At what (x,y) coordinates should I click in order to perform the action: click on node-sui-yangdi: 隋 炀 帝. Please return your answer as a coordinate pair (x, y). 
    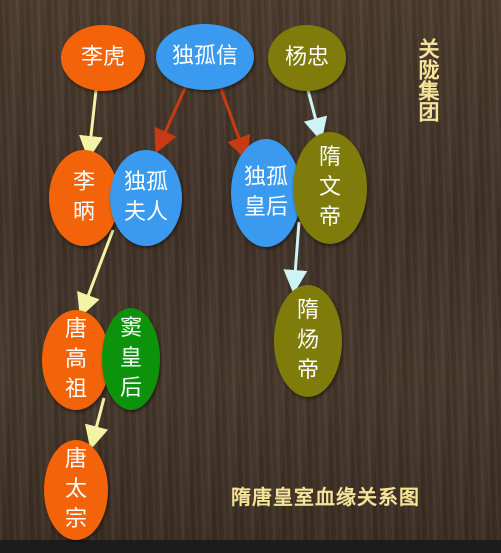
    Looking at the image, I should click on (308, 341).